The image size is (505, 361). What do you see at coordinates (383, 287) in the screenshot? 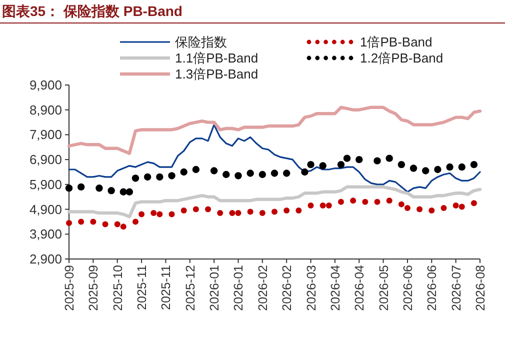
I see `x-tick-label: 2026-05` at bounding box center [383, 287].